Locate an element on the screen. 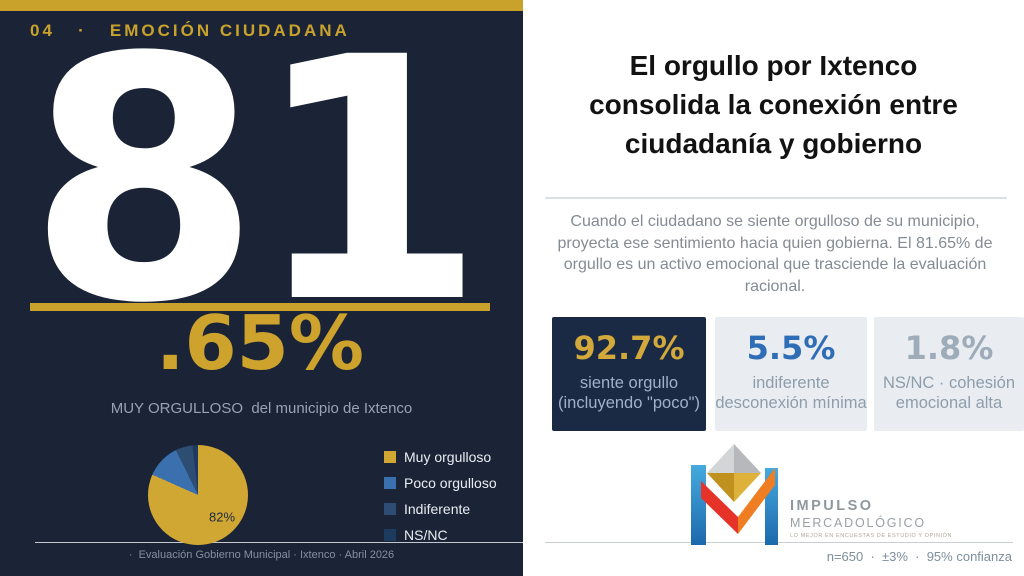 This screenshot has width=1024, height=576. stat-card-siente-orgullo: 92.7% siente orgullo (incluyendo "poco") is located at coordinates (629, 374).